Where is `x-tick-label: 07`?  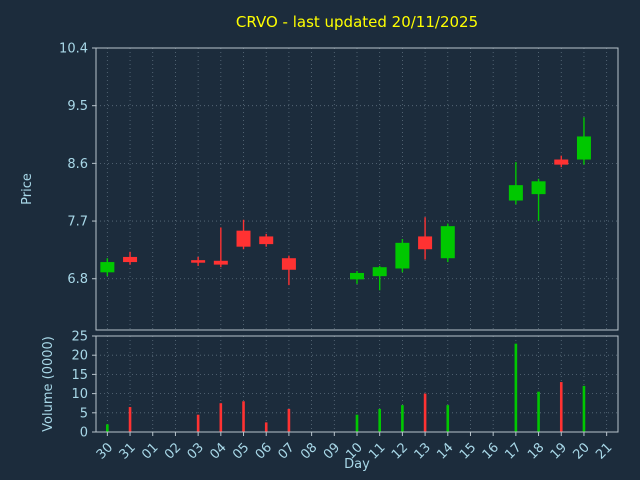 x-tick-label: 07 is located at coordinates (286, 451).